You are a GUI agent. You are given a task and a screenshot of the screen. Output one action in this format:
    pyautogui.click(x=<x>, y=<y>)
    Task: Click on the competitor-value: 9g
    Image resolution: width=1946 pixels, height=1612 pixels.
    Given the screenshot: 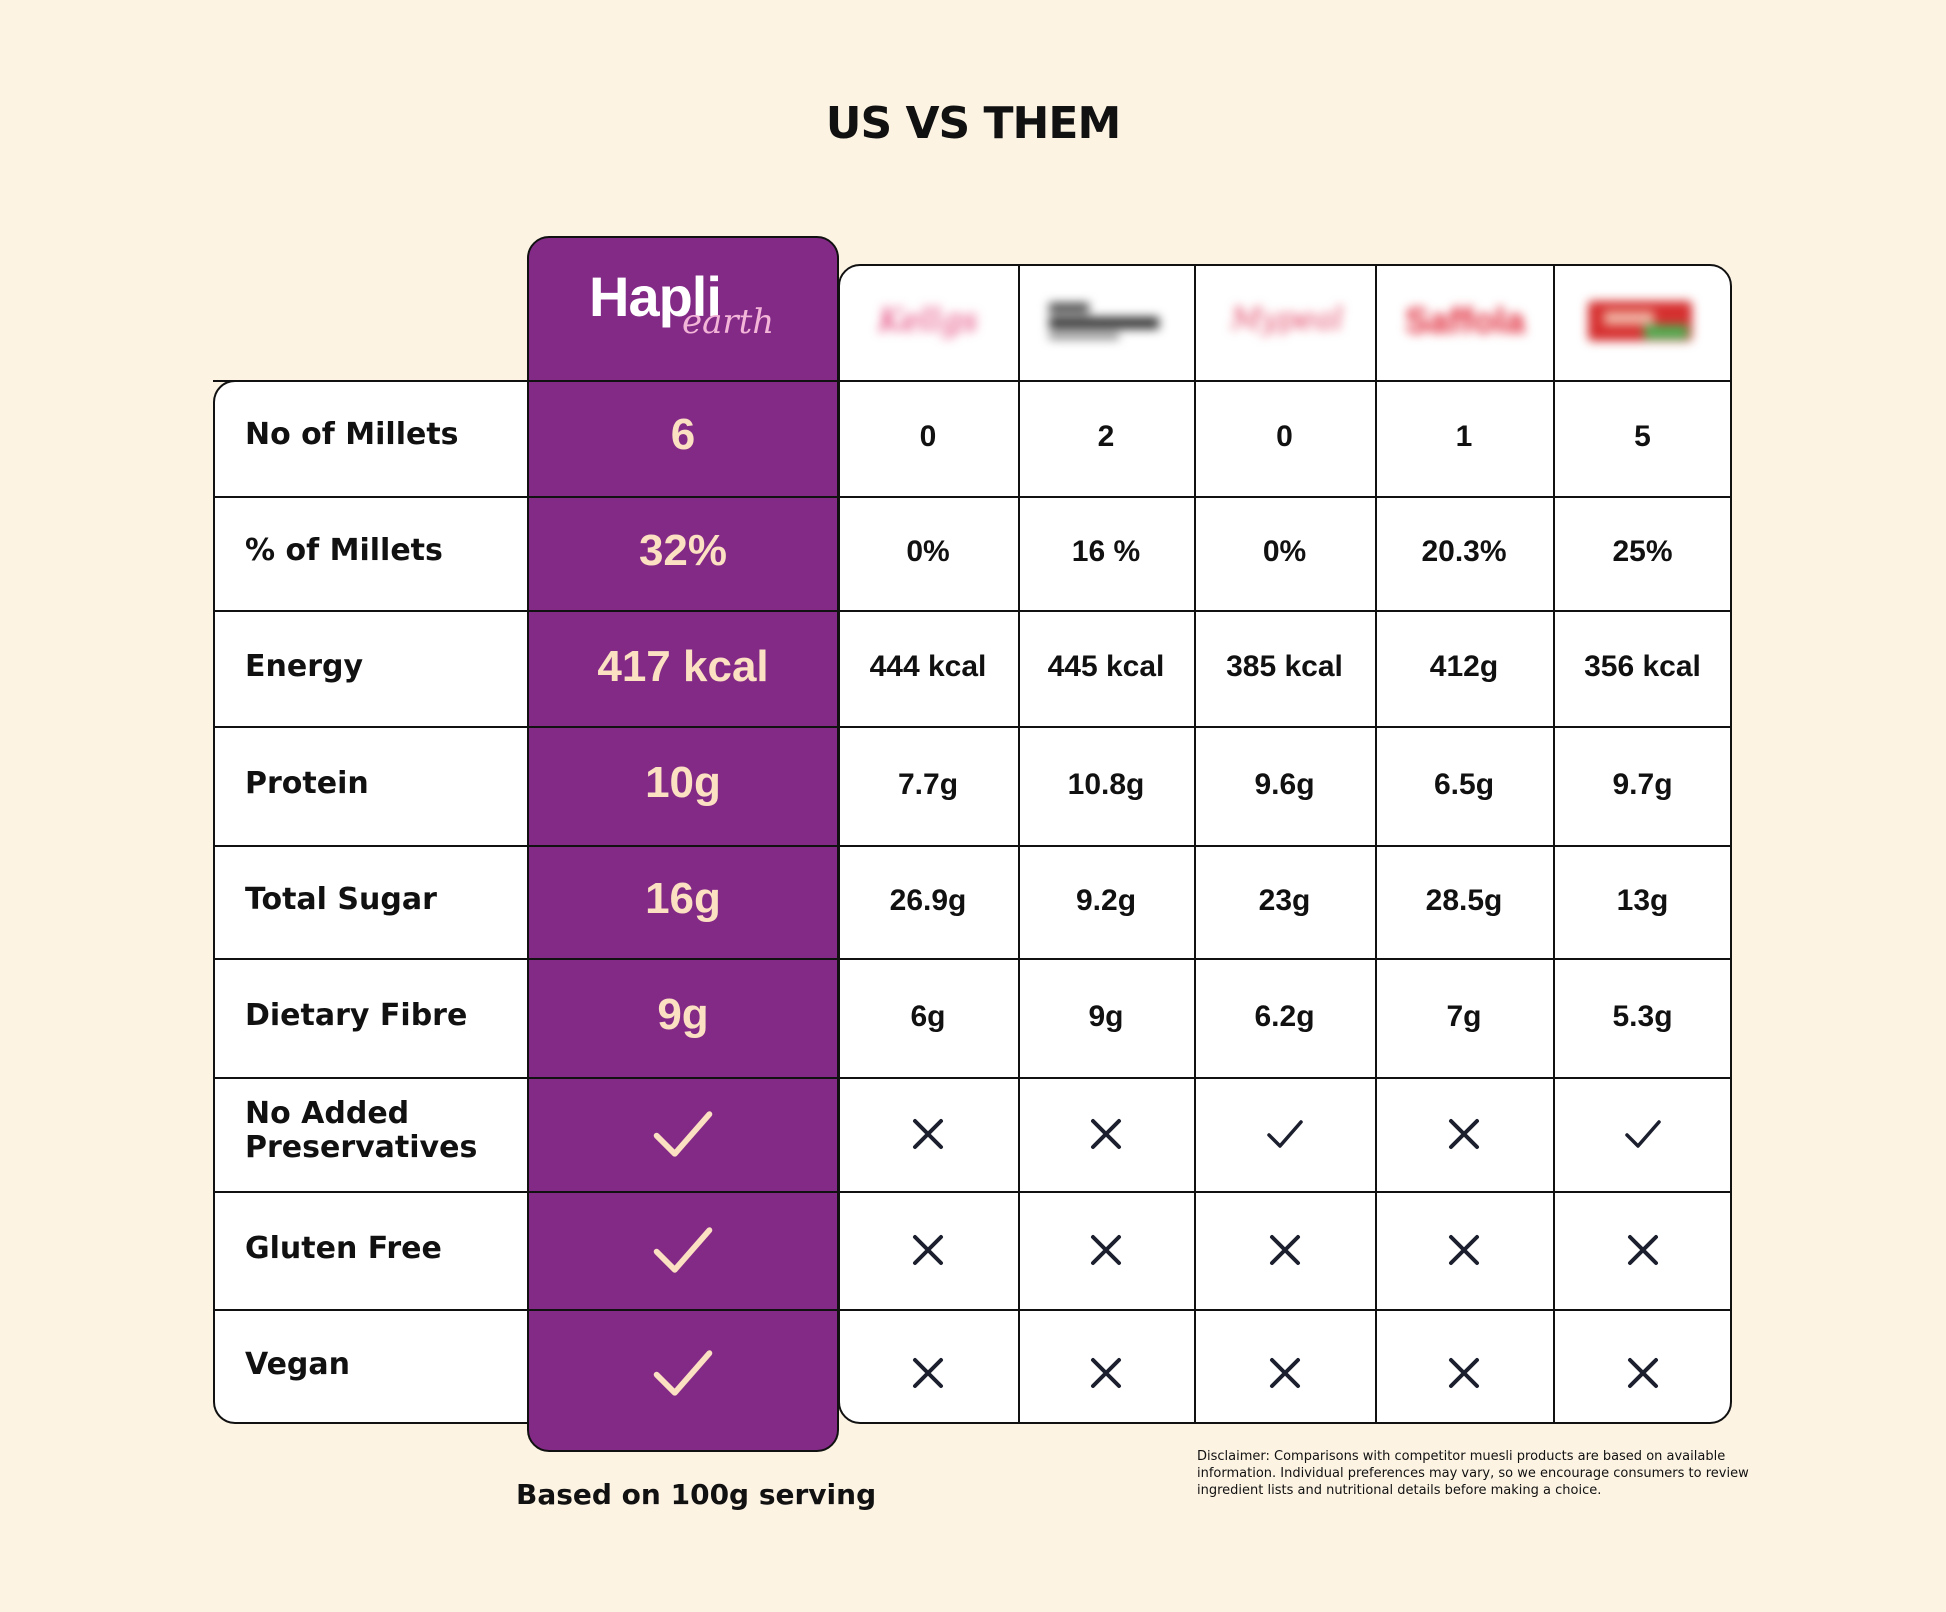 What is the action you would take?
    pyautogui.click(x=1106, y=1016)
    